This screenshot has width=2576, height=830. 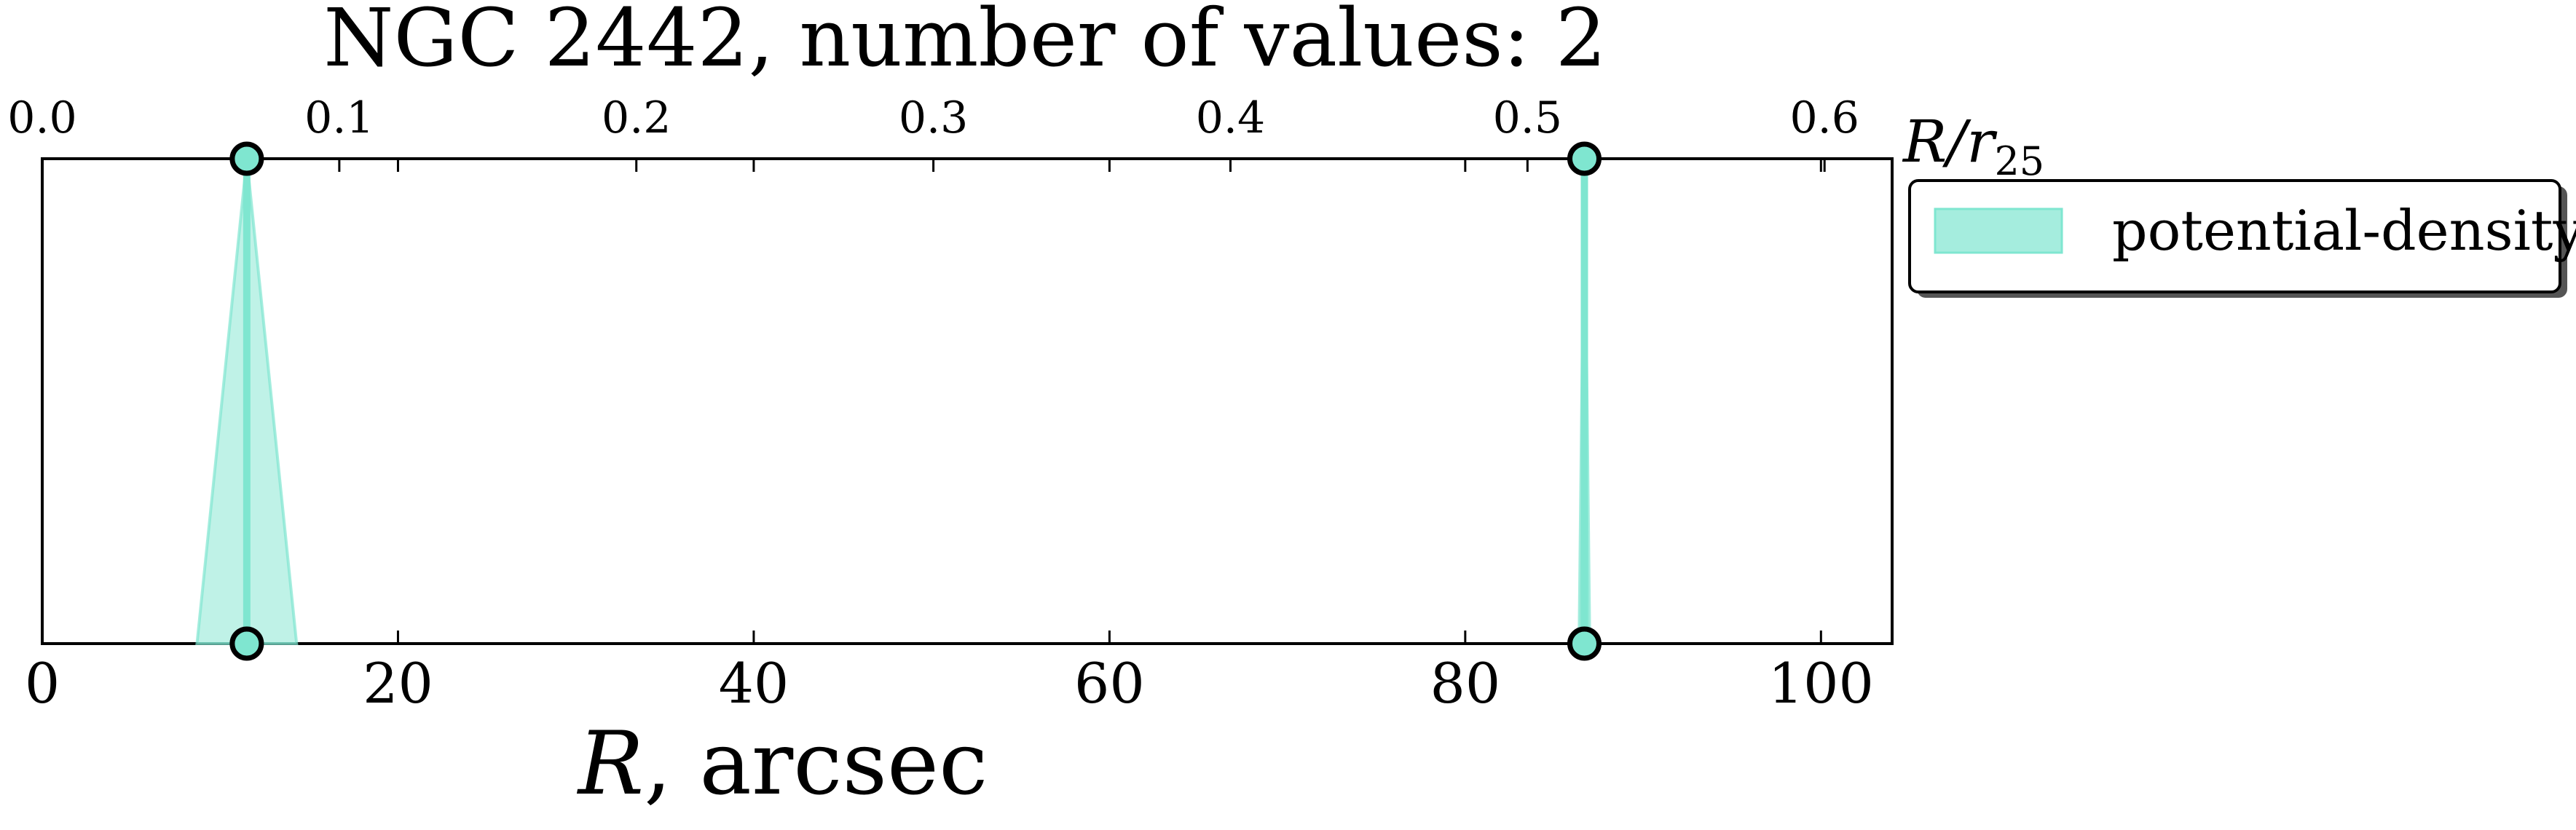 What do you see at coordinates (1465, 683) in the screenshot?
I see `x-tick-label: 80` at bounding box center [1465, 683].